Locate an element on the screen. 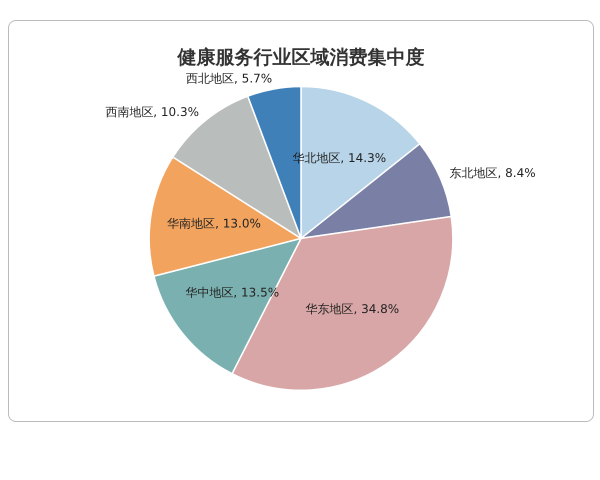  data-label: , 10.3% is located at coordinates (176, 111).